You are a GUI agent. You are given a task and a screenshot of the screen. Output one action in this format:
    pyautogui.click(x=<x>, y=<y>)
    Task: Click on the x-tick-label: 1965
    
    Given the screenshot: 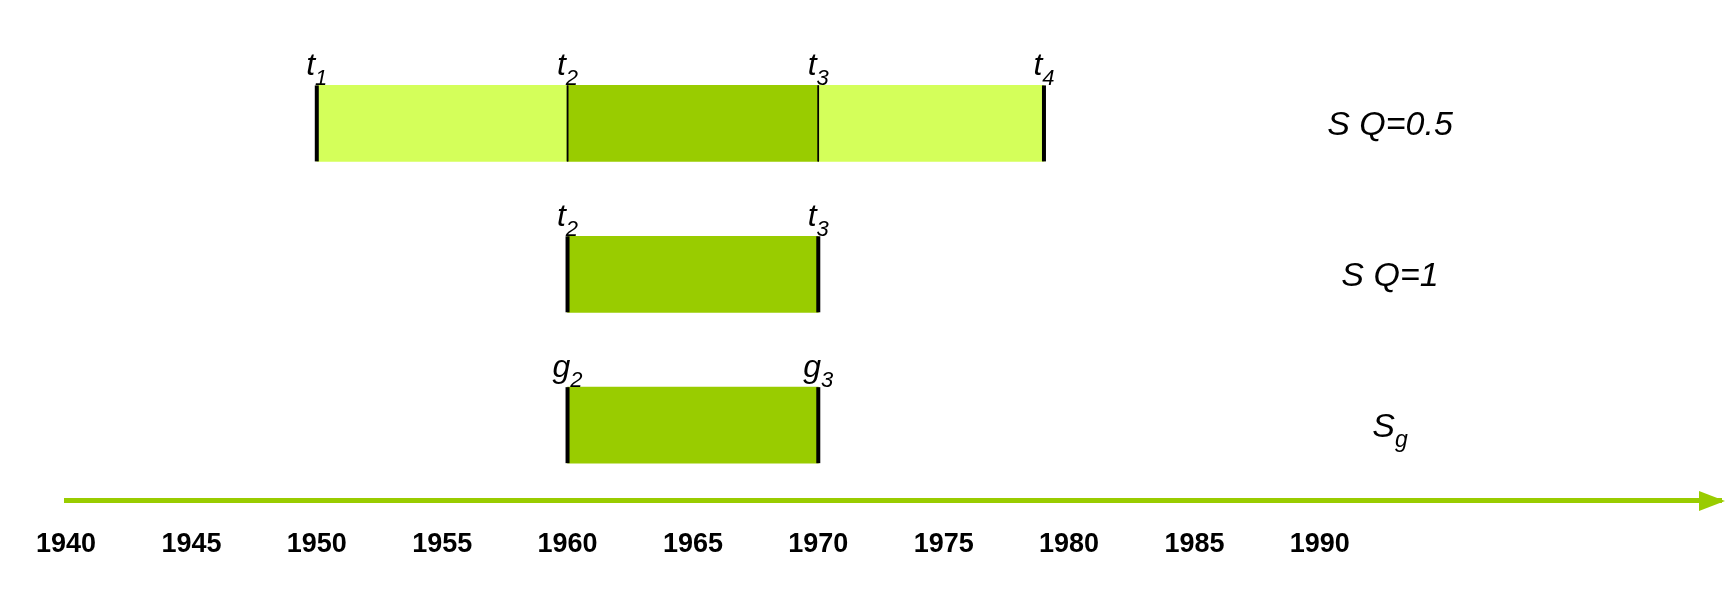 What is the action you would take?
    pyautogui.click(x=692, y=543)
    